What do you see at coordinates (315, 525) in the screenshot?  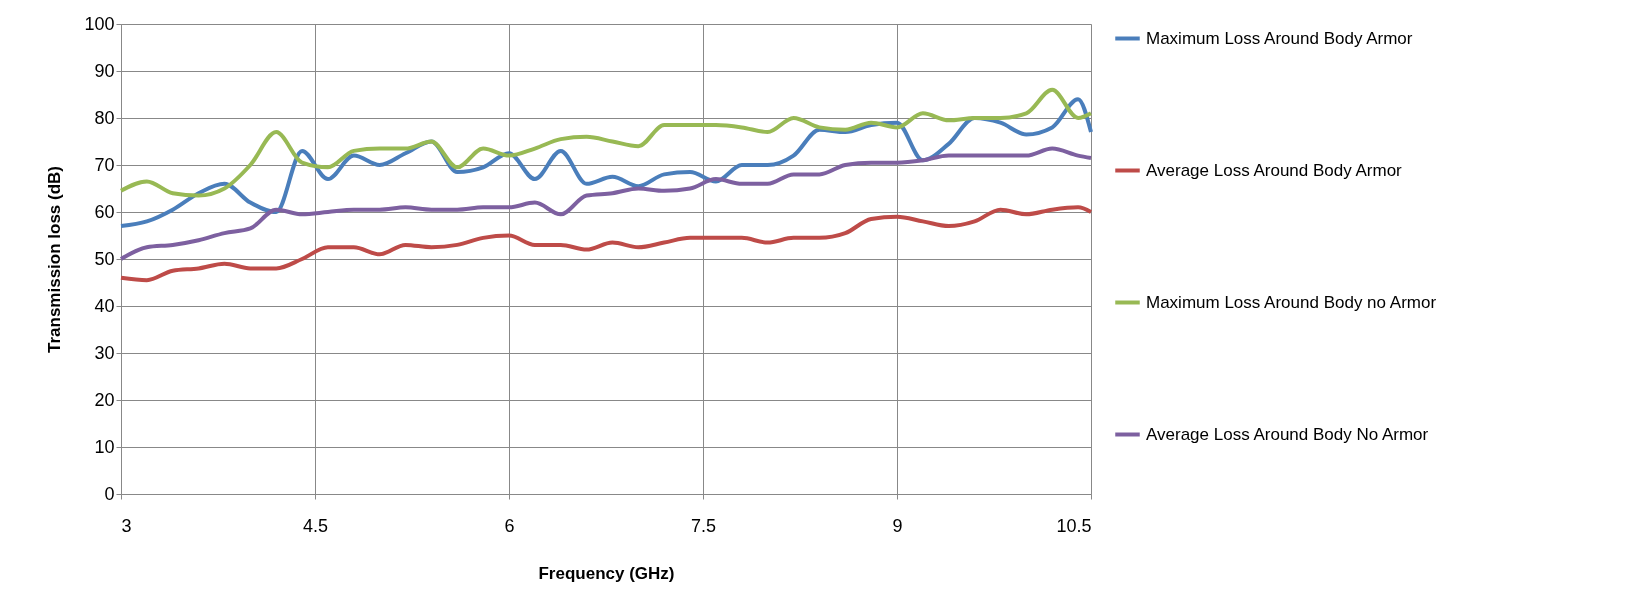 I see `x-tick-label: 4.5` at bounding box center [315, 525].